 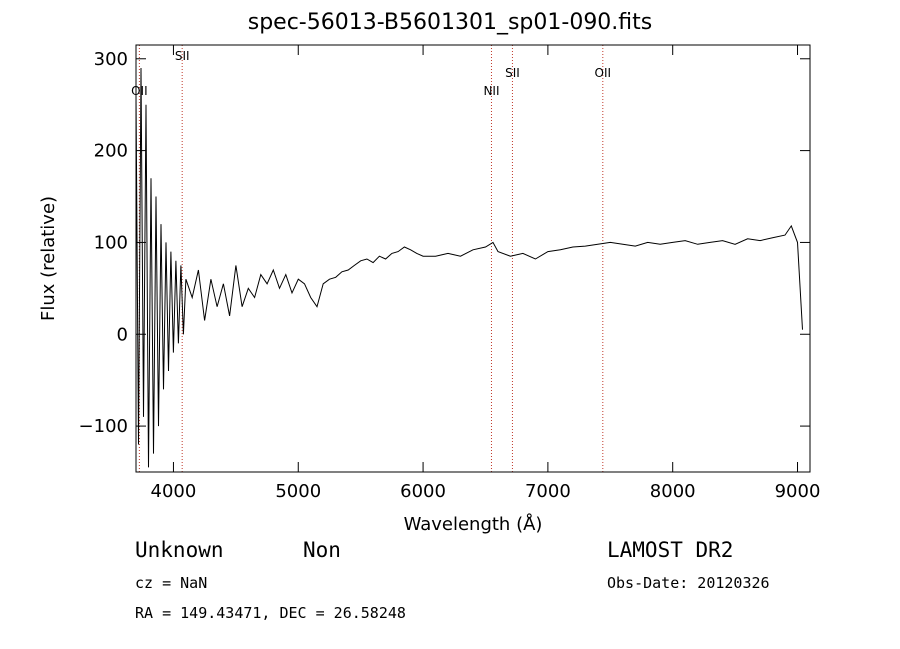 I want to click on y-axis-label: Flux (relative), so click(x=48, y=258).